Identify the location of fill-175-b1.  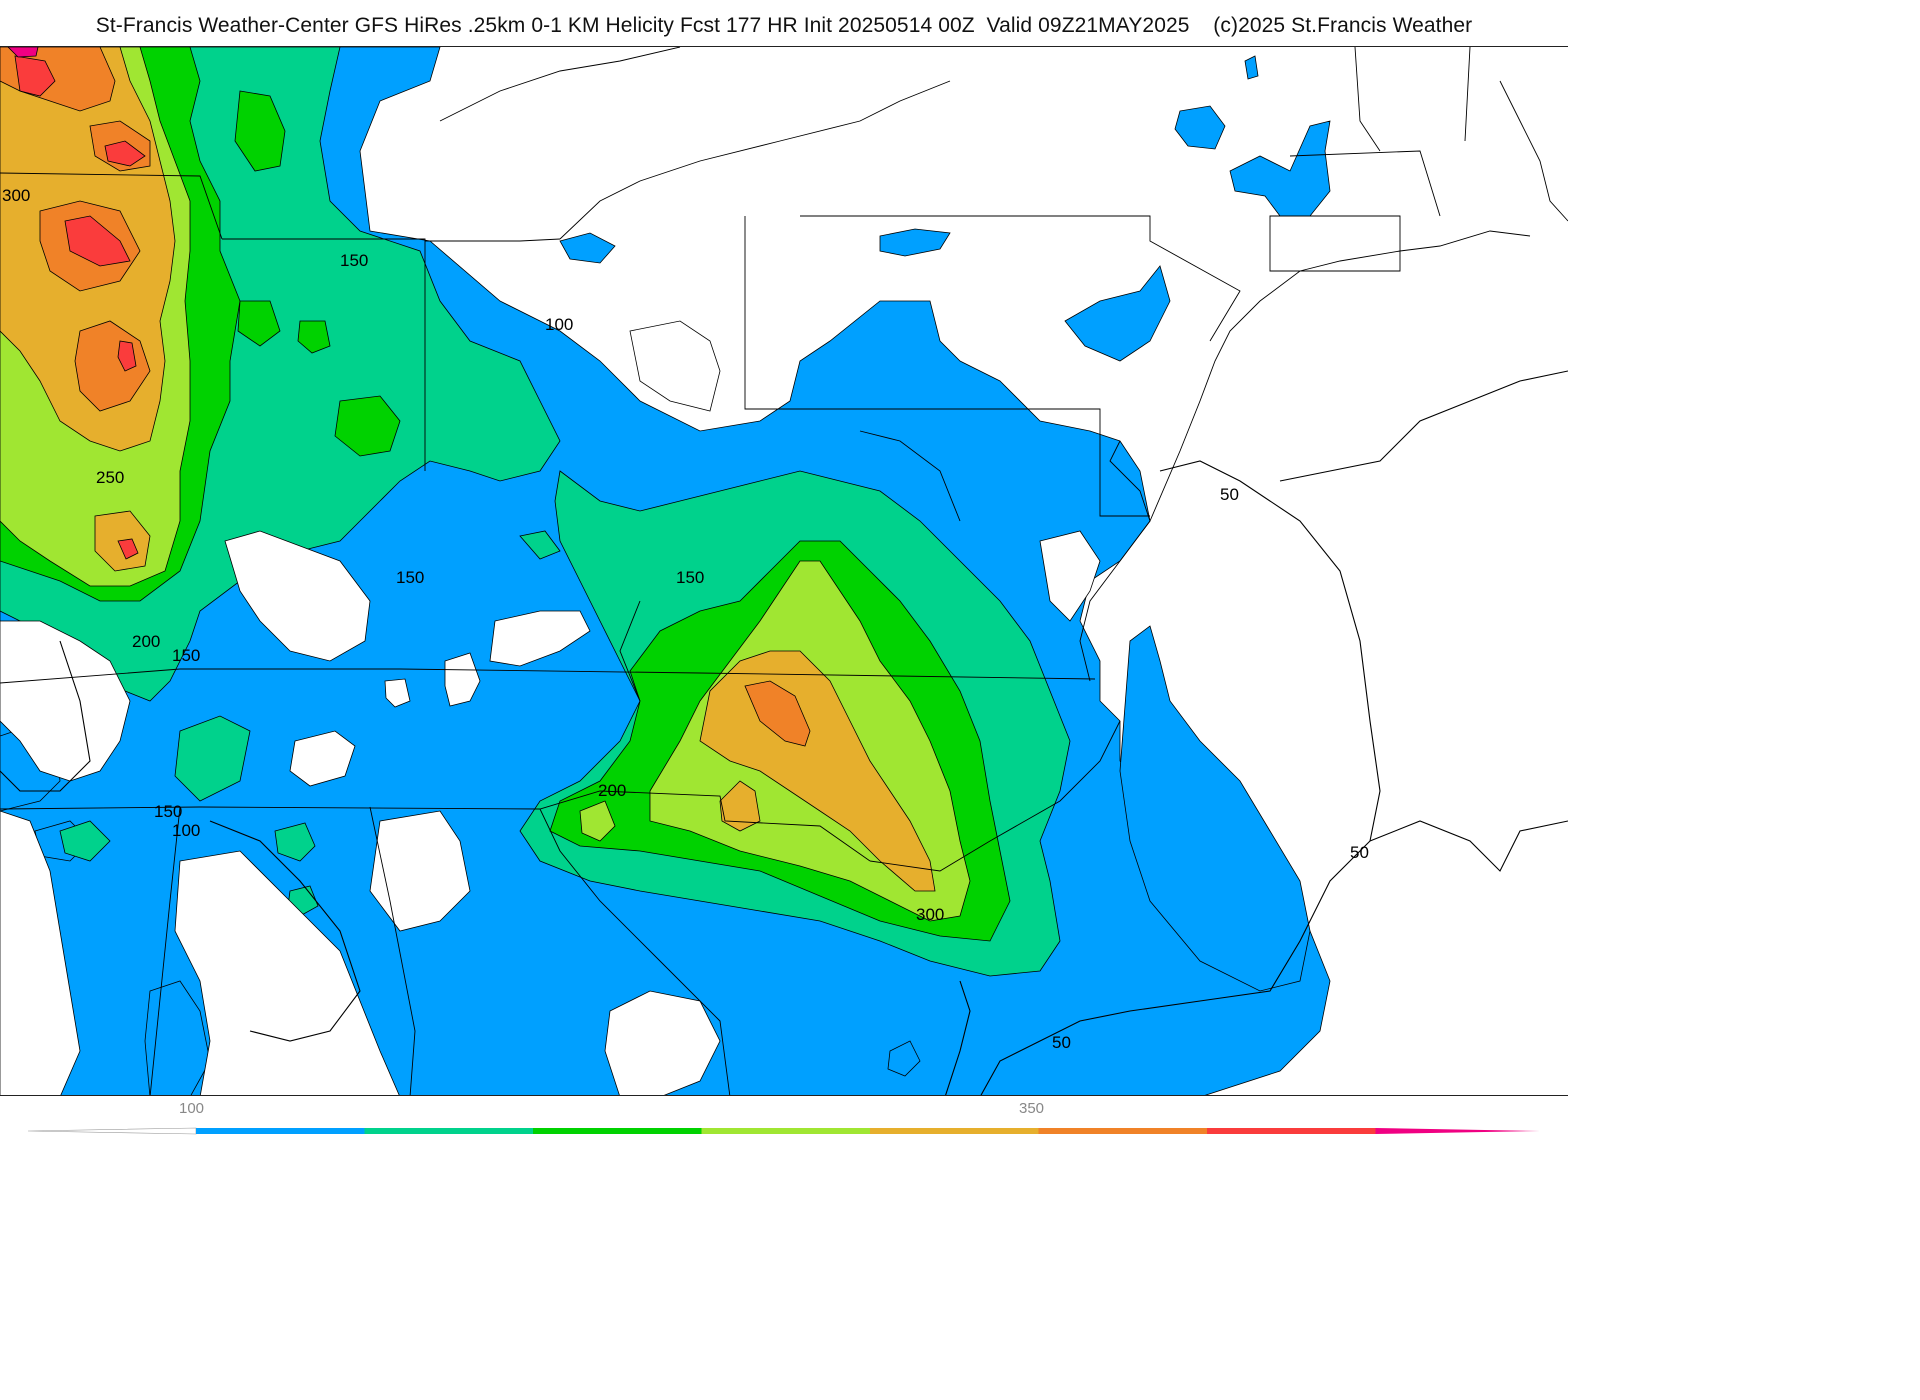
(260, 131).